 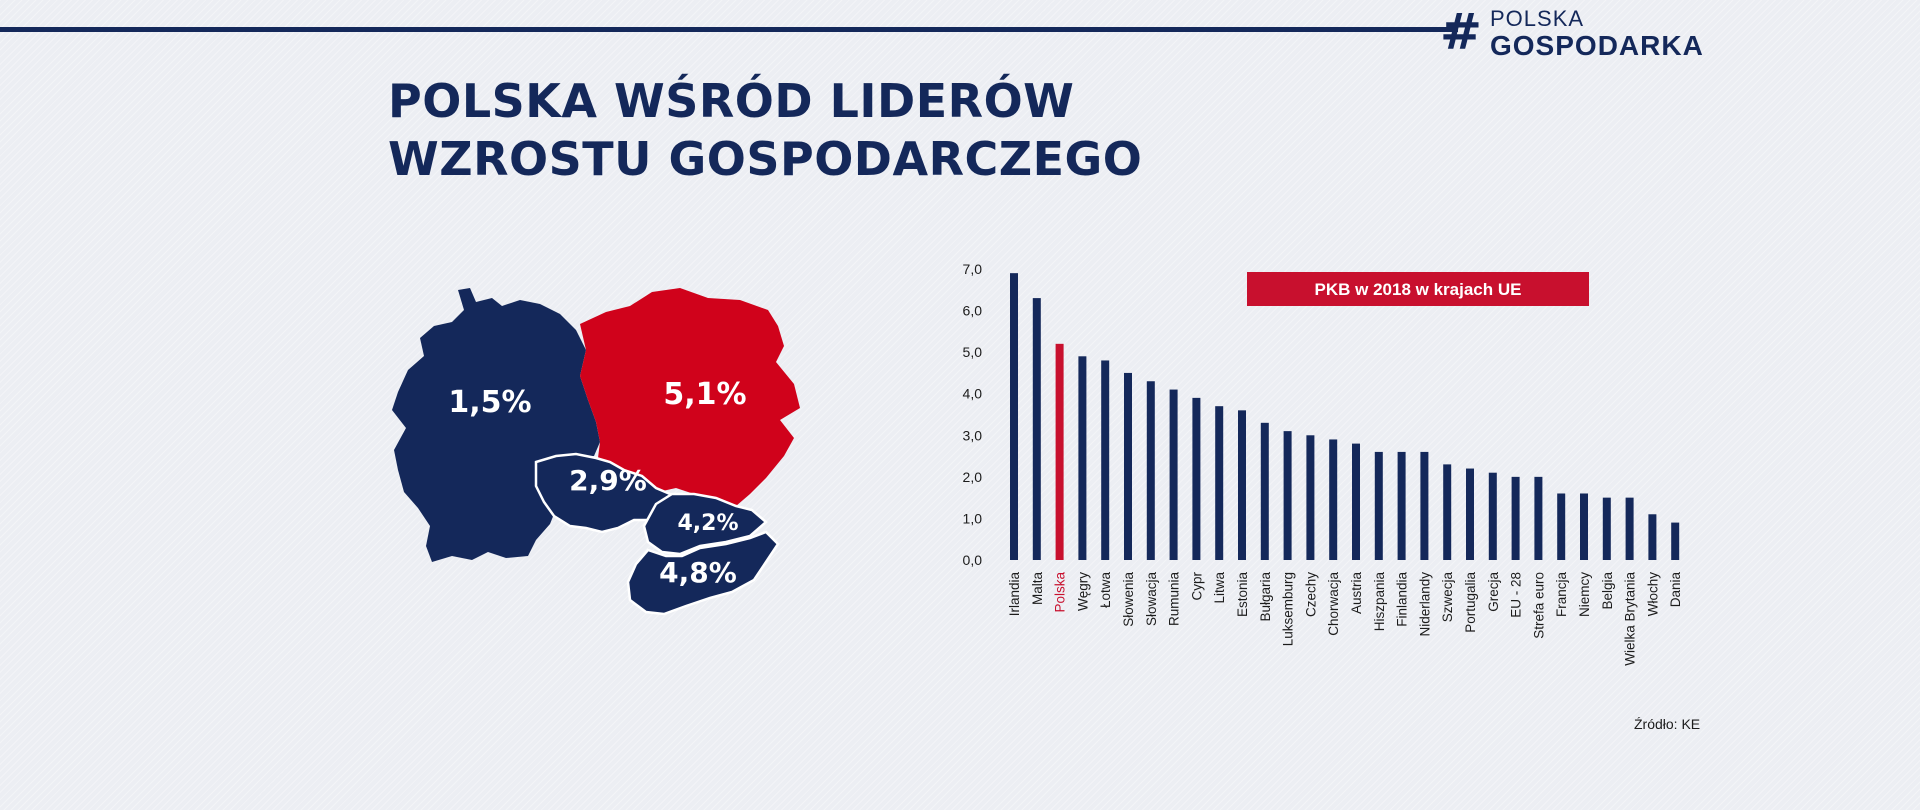 What do you see at coordinates (1597, 45) in the screenshot?
I see `logo-bottom-text: GOSPODARKA` at bounding box center [1597, 45].